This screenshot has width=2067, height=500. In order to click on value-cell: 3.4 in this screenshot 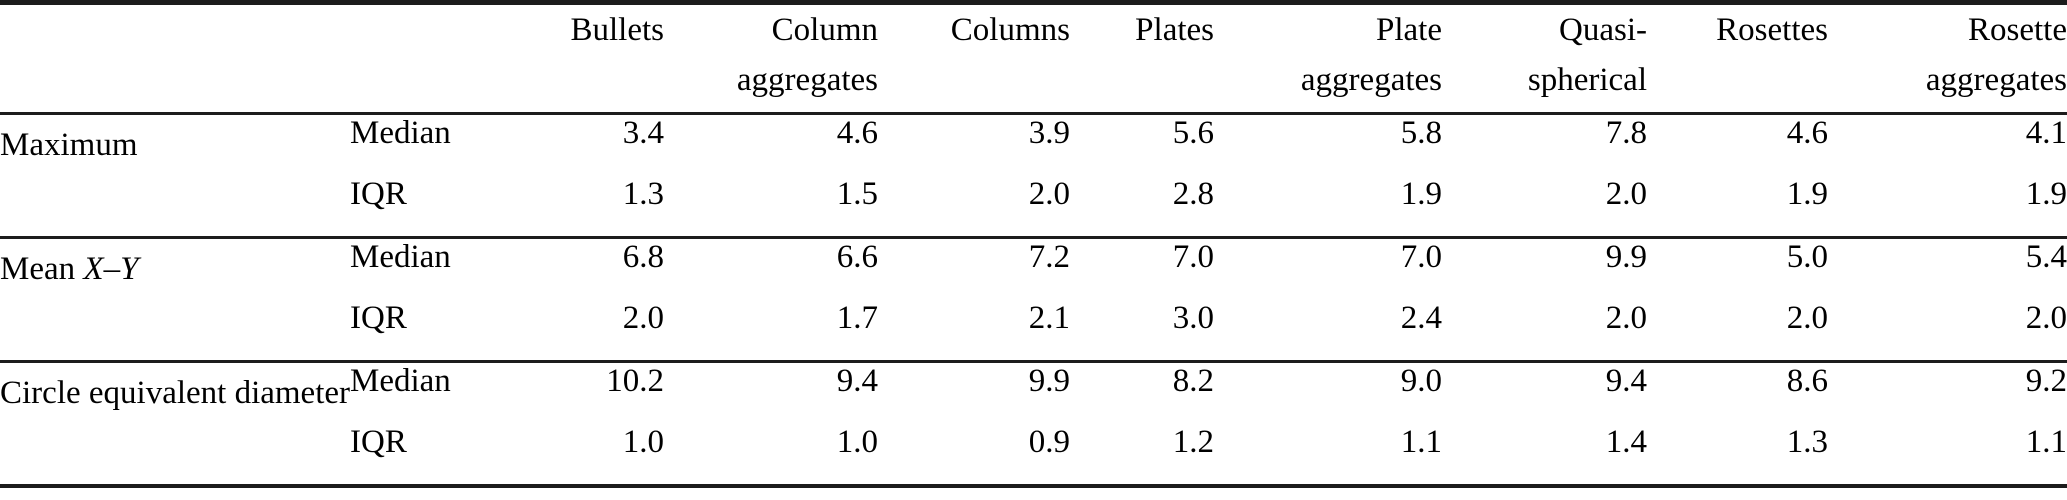, I will do `click(643, 133)`.